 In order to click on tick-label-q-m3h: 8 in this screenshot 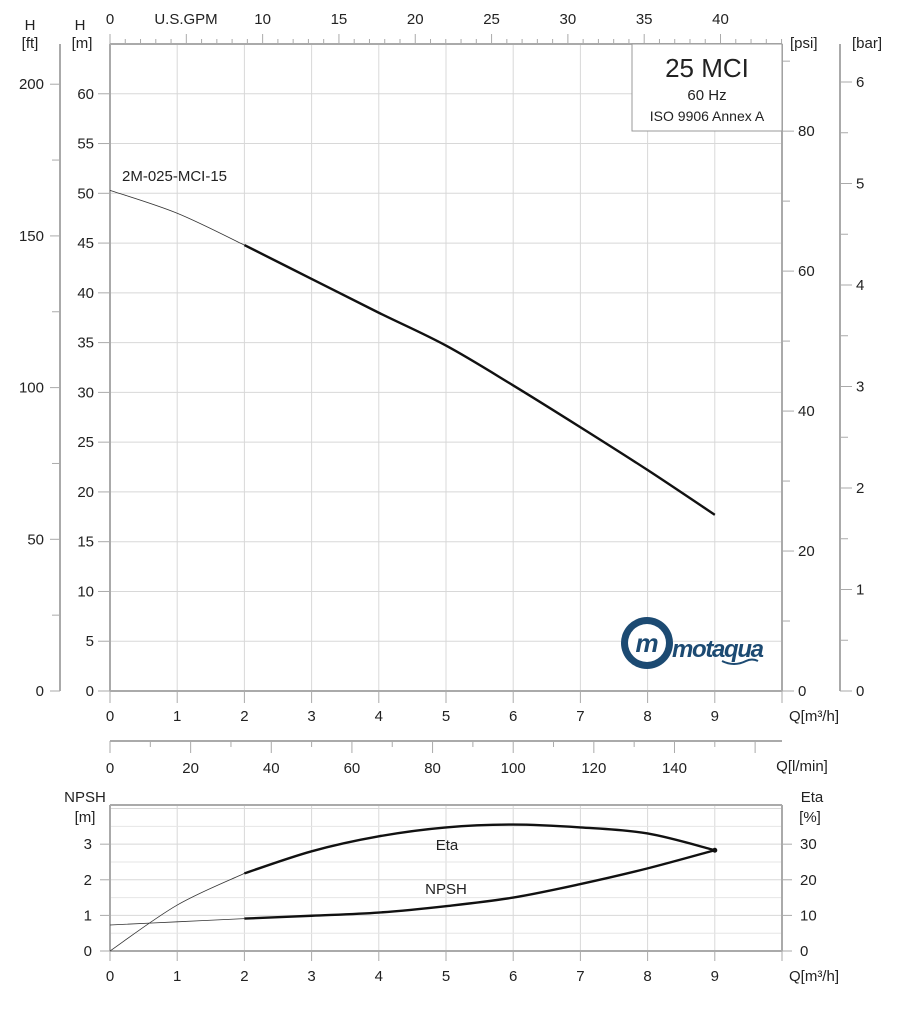, I will do `click(647, 716)`.